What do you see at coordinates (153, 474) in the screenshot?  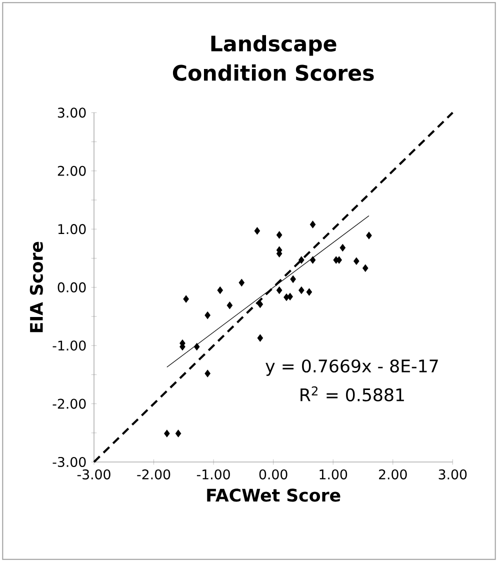 I see `x-tick-label: -2.00` at bounding box center [153, 474].